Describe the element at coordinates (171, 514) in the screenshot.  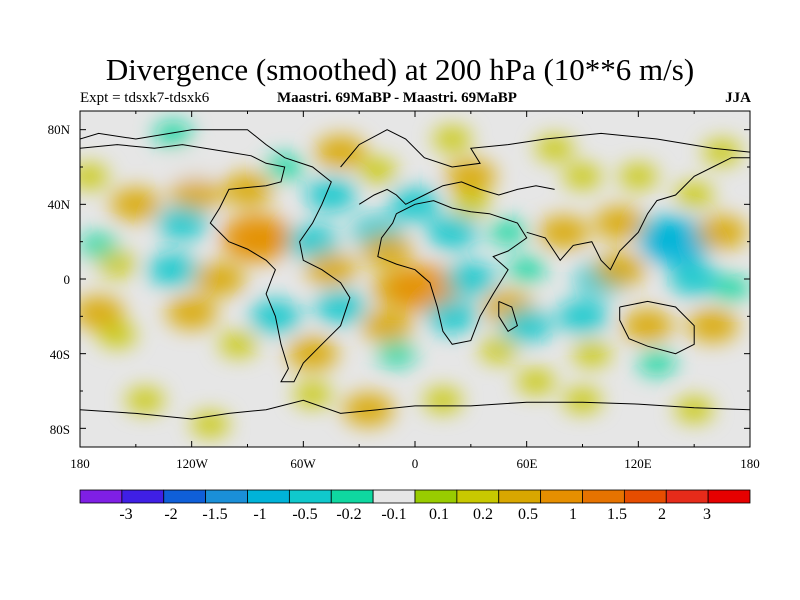
I see `colorbar-label: -2` at that location.